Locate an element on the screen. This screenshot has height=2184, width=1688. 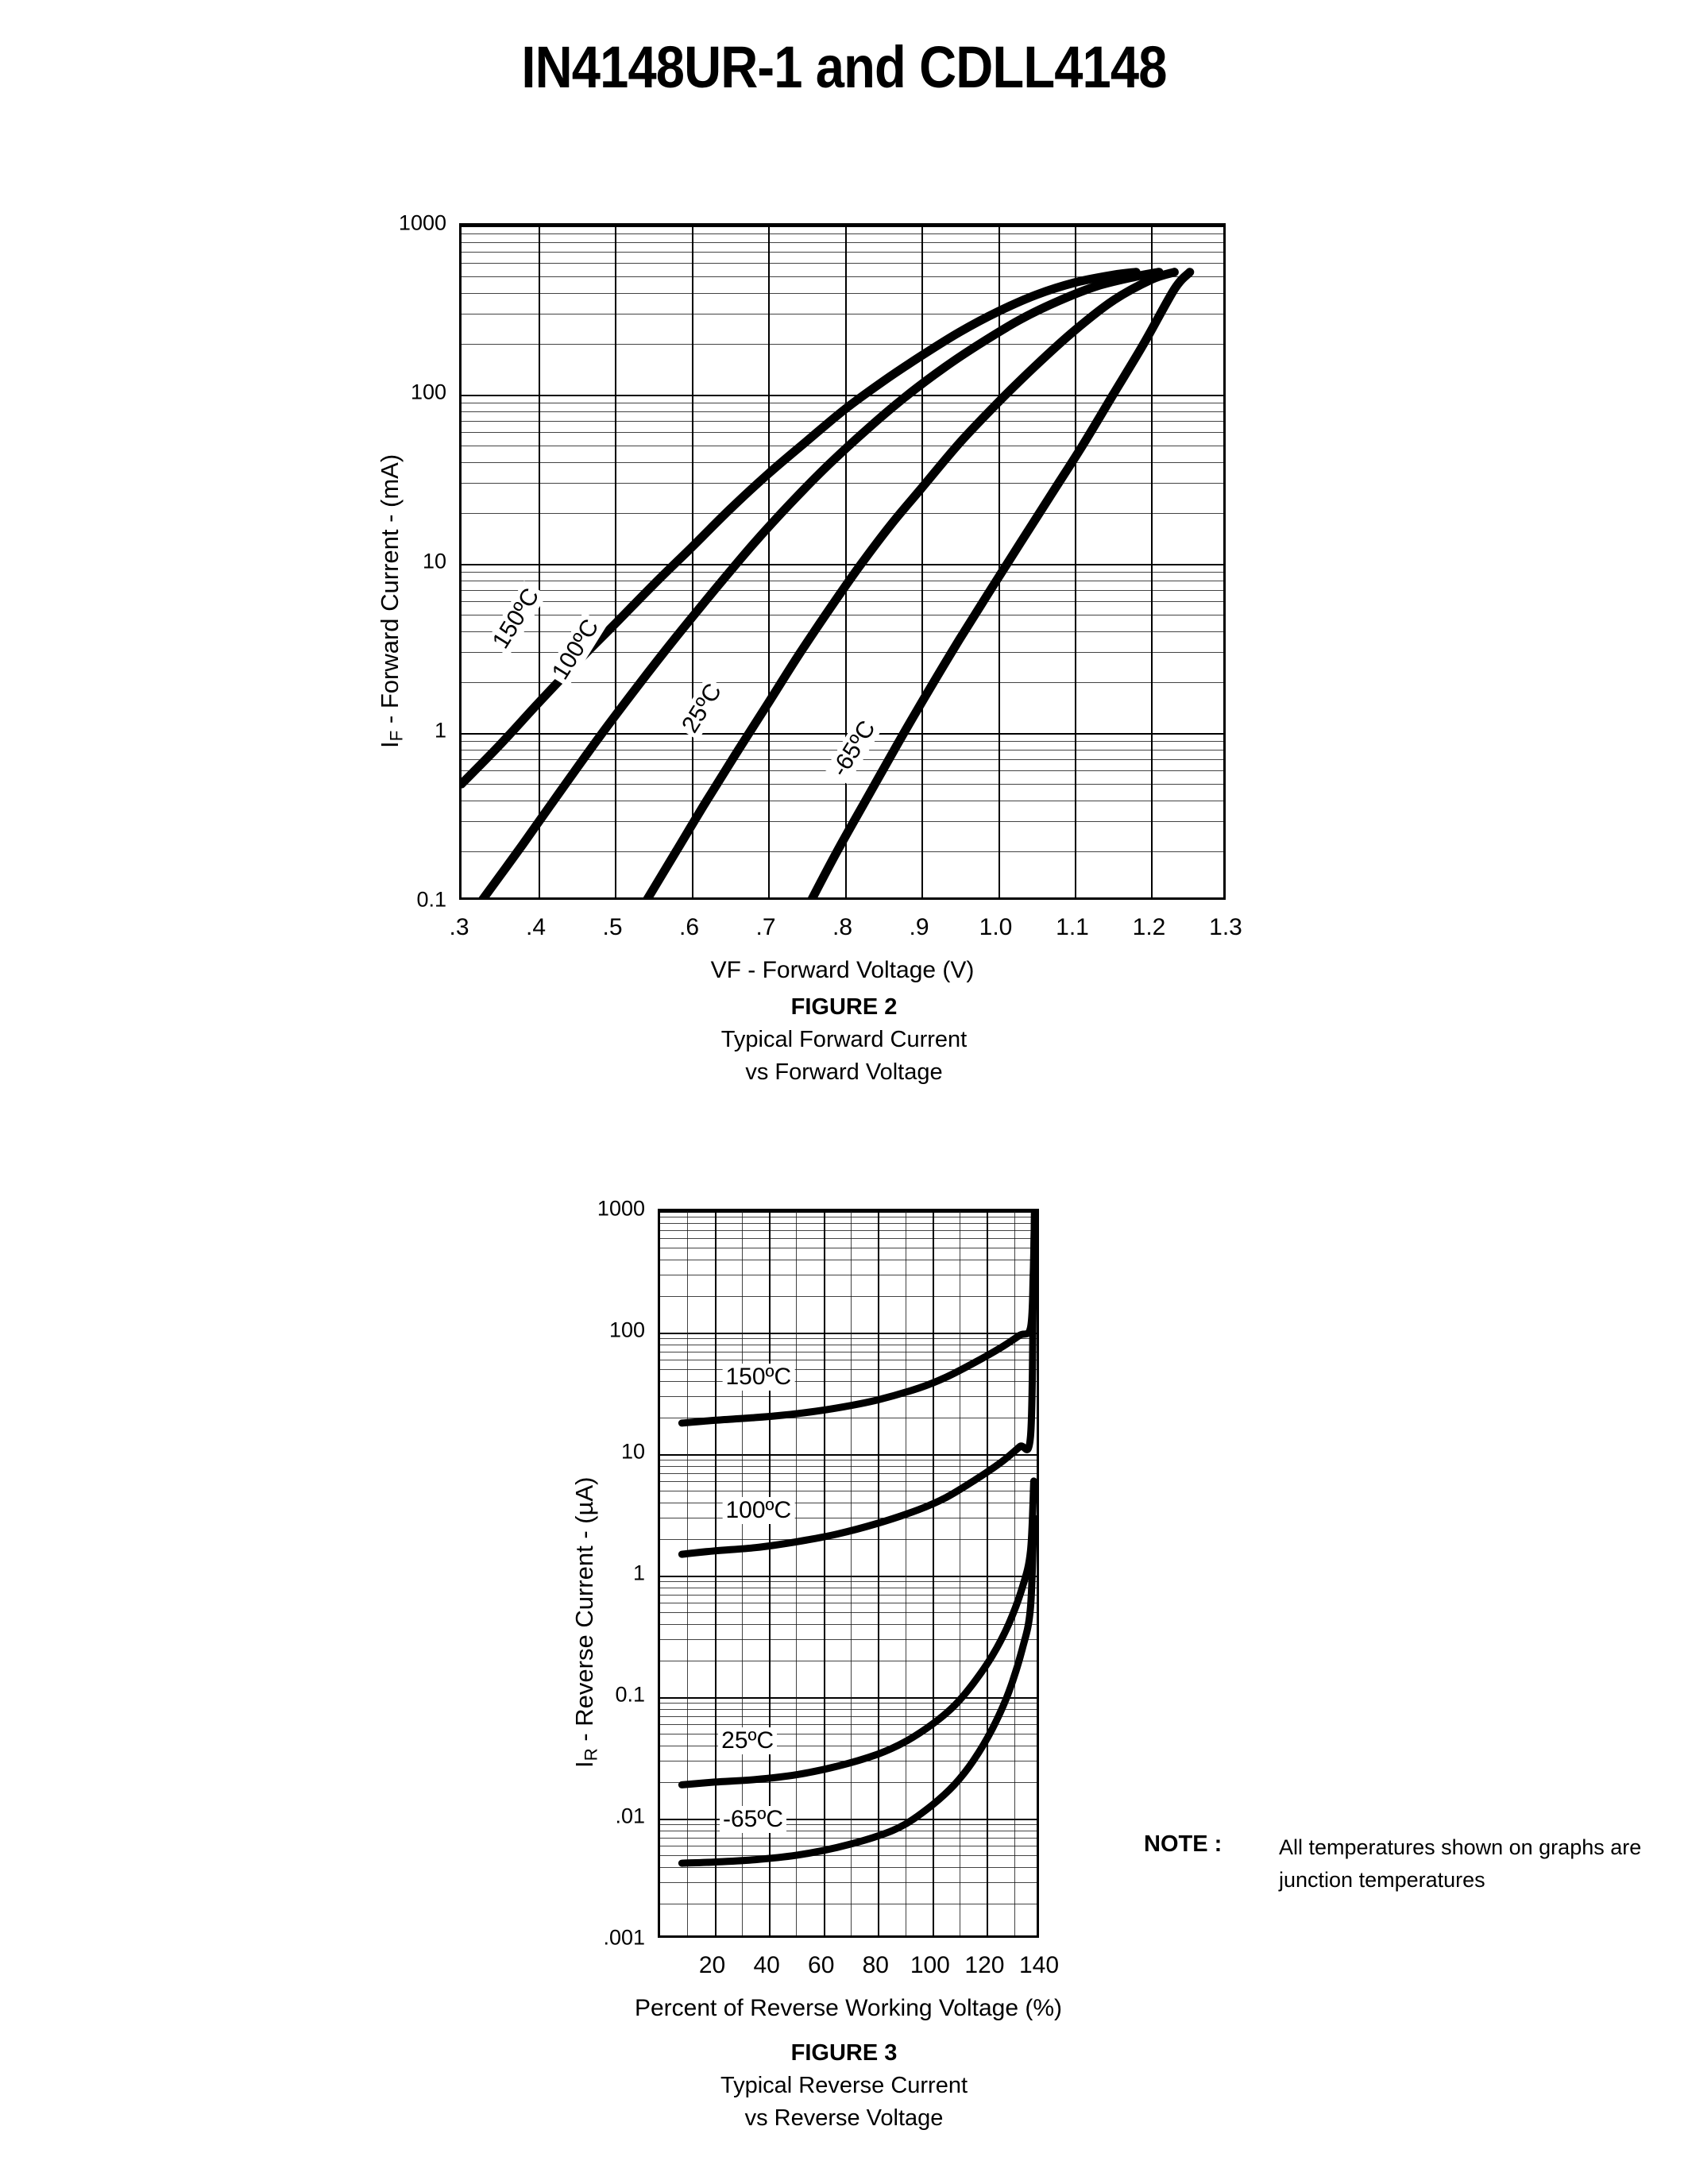
x-axis-tick-label: 1.3 is located at coordinates (1225, 927).